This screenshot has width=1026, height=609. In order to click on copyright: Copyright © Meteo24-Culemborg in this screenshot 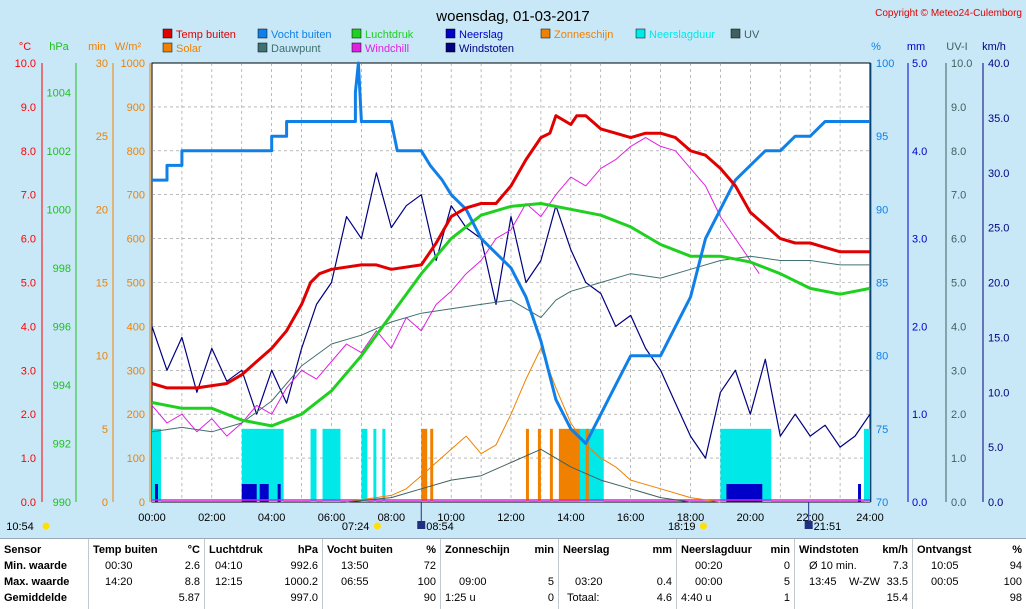, I will do `click(948, 13)`.